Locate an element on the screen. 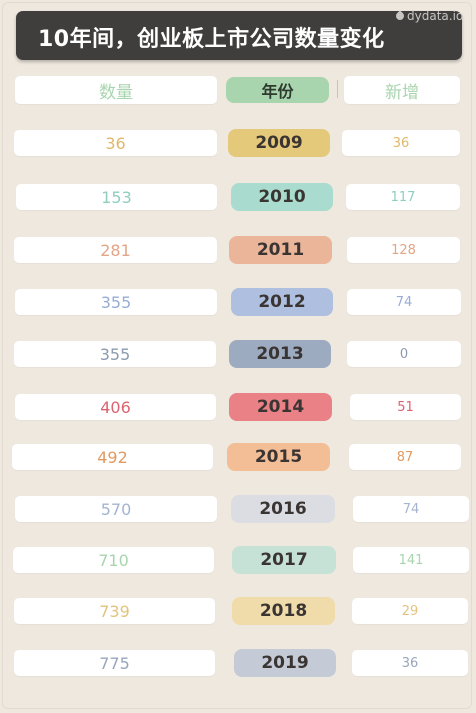  year-header-label: 年份 is located at coordinates (277, 91).